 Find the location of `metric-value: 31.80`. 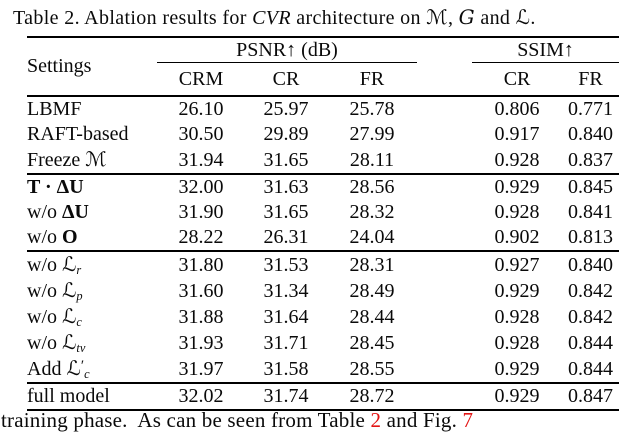

metric-value: 31.80 is located at coordinates (201, 264).